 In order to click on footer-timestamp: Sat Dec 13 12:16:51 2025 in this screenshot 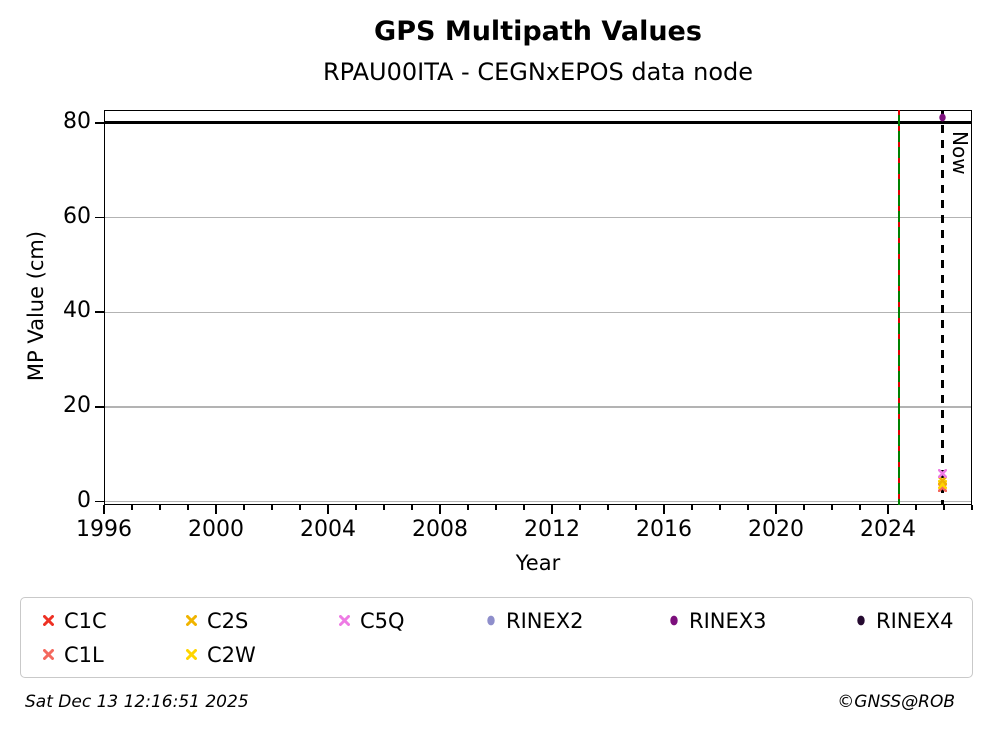, I will do `click(137, 702)`.